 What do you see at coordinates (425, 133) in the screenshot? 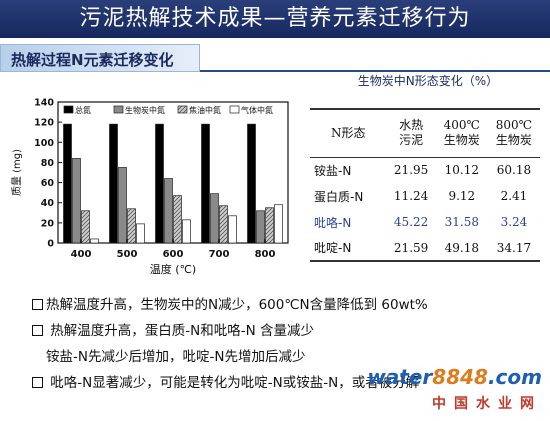
I see `table-header-row: N形态 水热 污泥 400℃ 生物炭 800℃ 生物炭` at bounding box center [425, 133].